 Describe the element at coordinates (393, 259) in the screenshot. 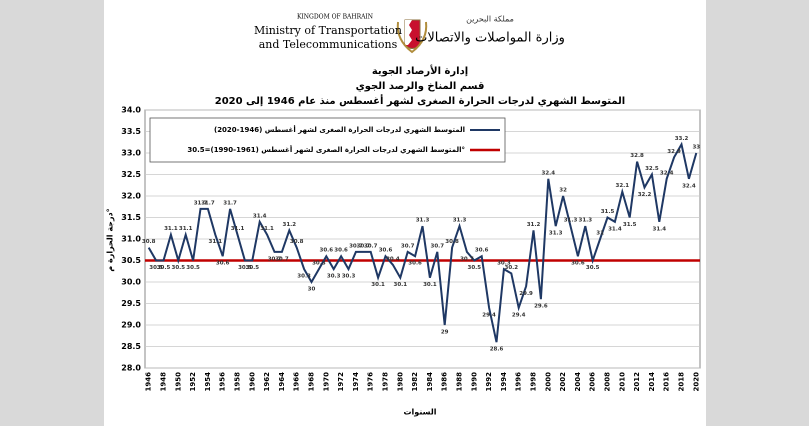

I see `data-label: 30.4` at that location.